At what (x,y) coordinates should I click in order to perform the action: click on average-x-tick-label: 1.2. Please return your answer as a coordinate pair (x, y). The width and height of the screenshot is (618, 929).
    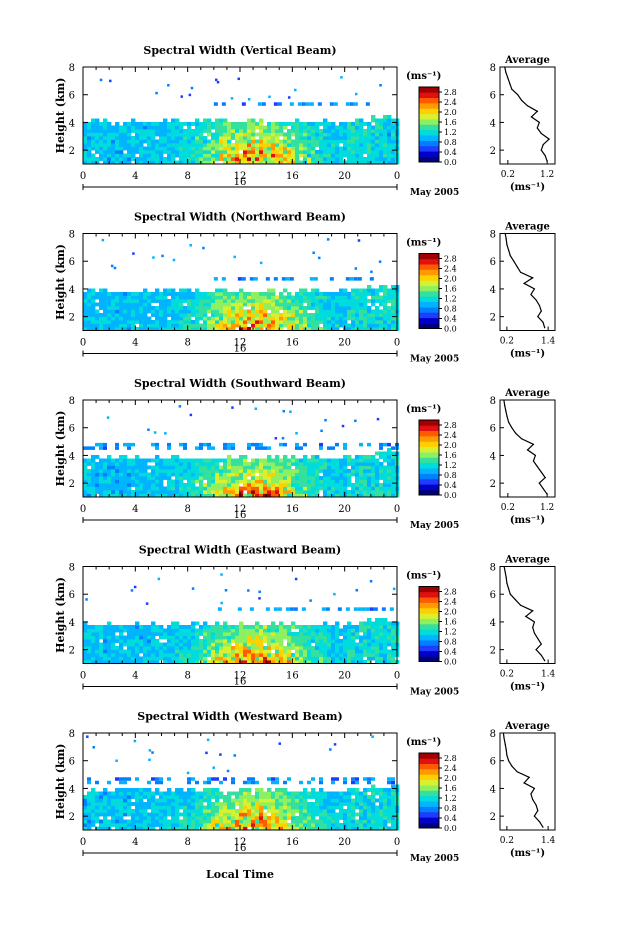
    Looking at the image, I should click on (547, 175).